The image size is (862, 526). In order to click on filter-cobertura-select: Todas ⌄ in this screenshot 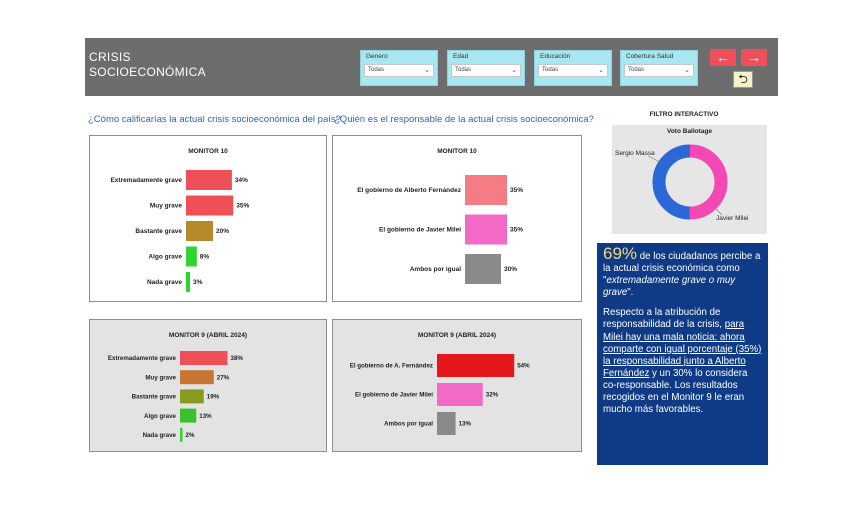, I will do `click(659, 70)`.